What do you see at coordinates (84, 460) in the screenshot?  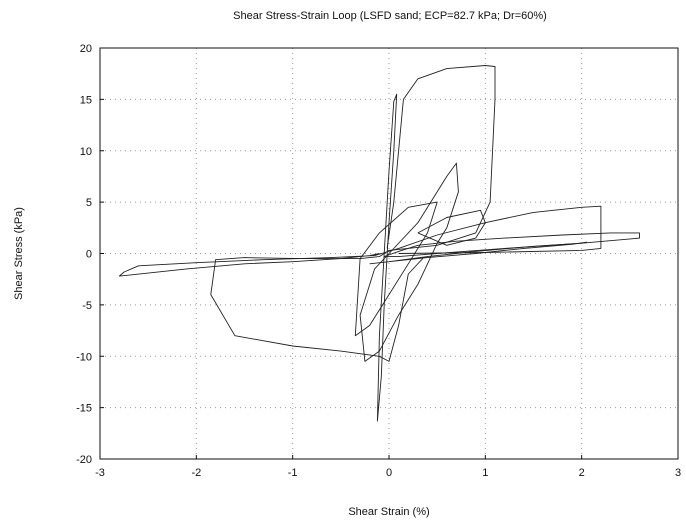 I see `y-tick-label: -20` at bounding box center [84, 460].